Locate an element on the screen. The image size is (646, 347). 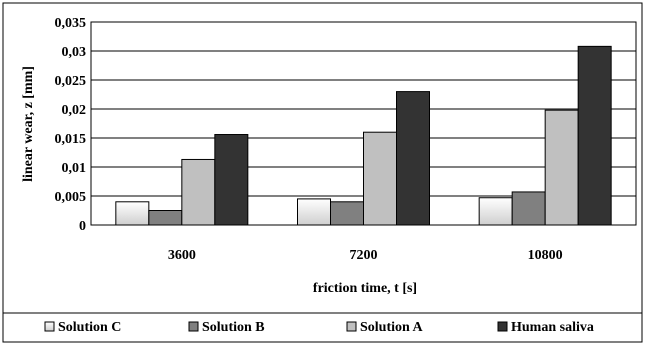
x-axis-label: friction time, t [s] is located at coordinates (365, 288).